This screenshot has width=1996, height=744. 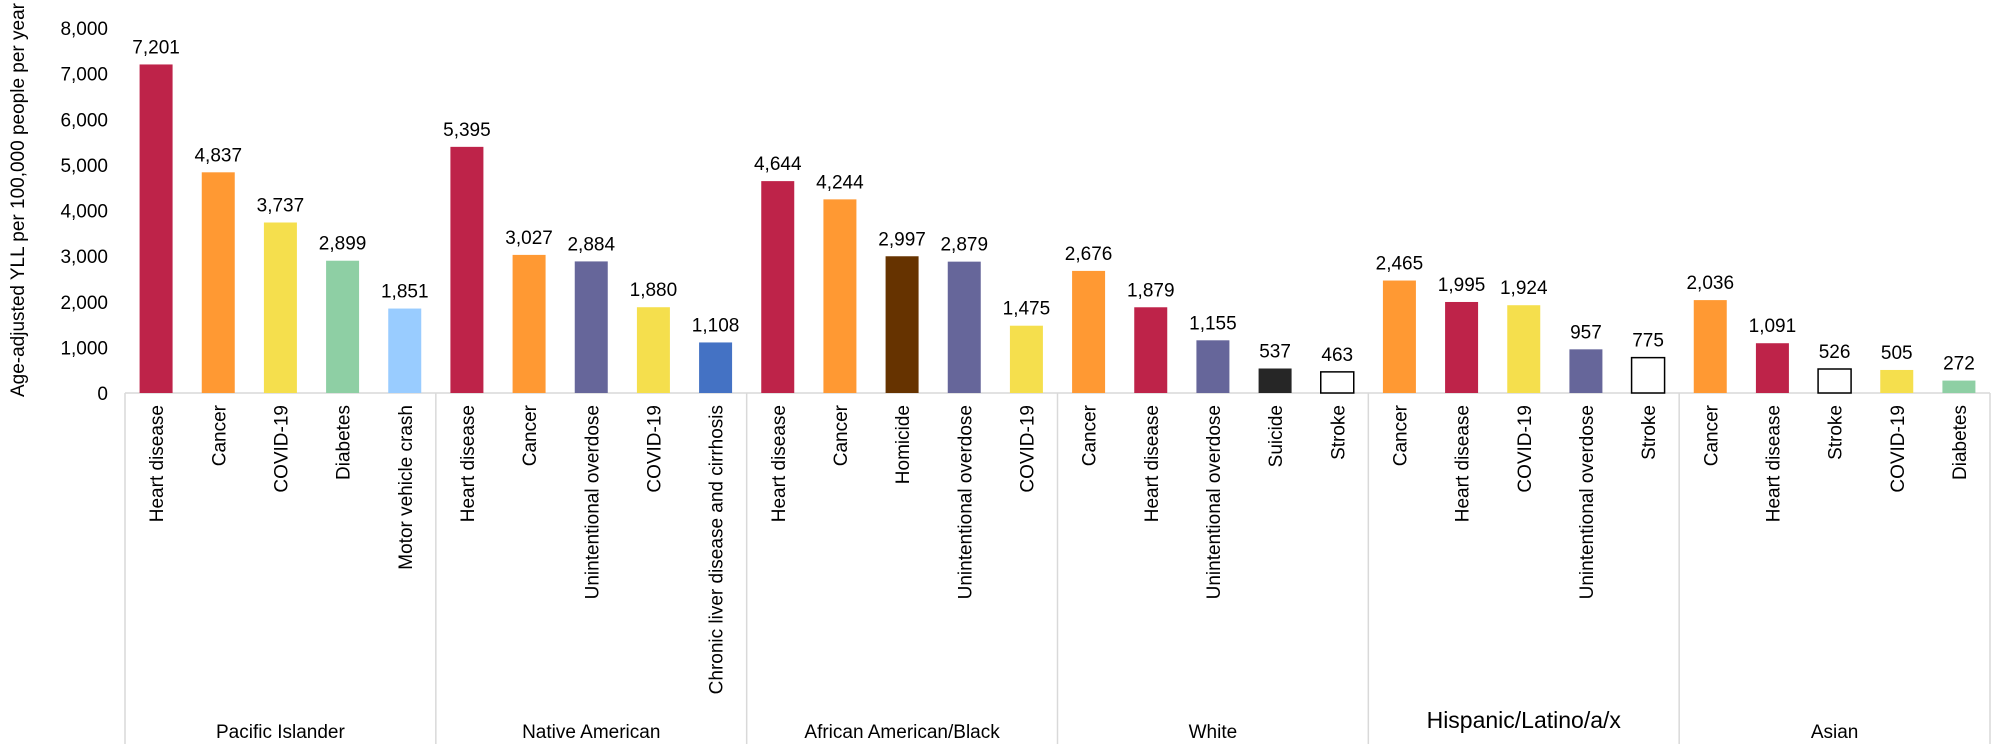 I want to click on y-tick-label: 5,000, so click(x=84, y=166).